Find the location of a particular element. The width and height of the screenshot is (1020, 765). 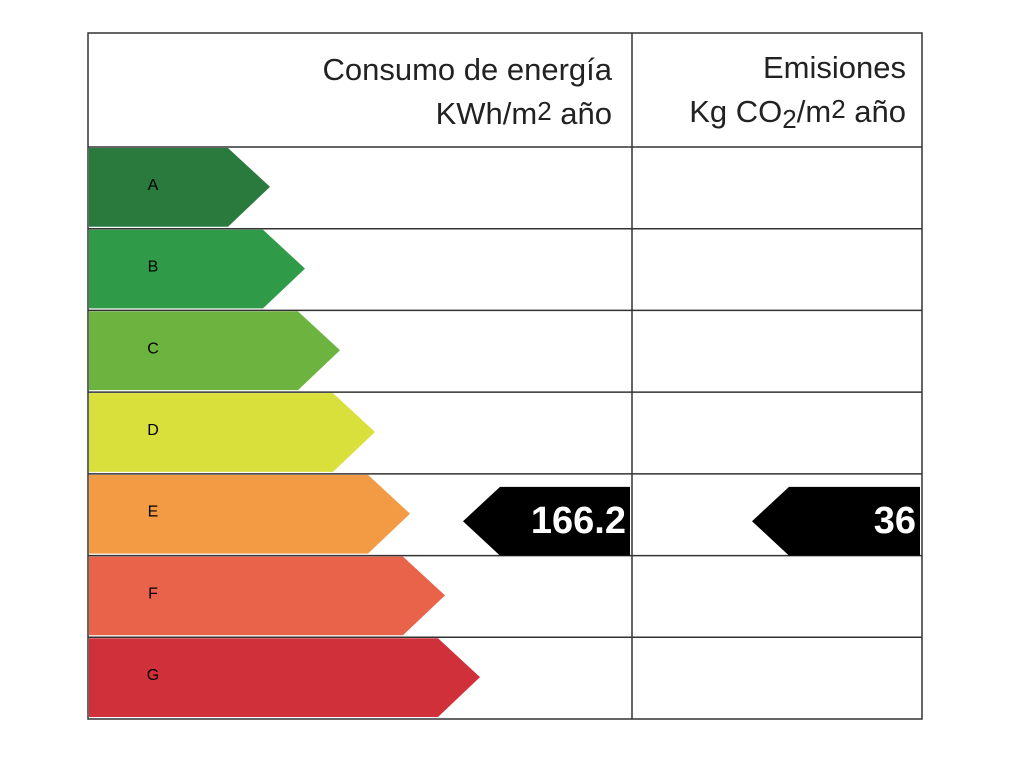

rating-letter: G is located at coordinates (153, 675).